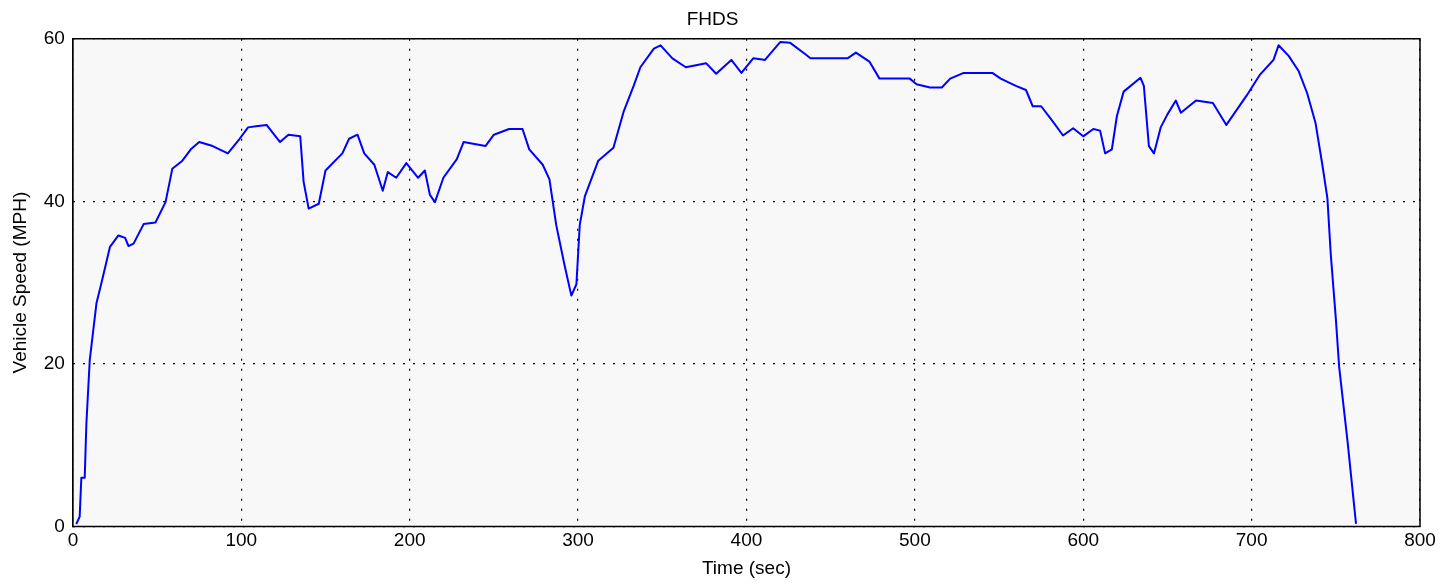 This screenshot has width=1445, height=584. I want to click on x-tick-label: 700, so click(1251, 540).